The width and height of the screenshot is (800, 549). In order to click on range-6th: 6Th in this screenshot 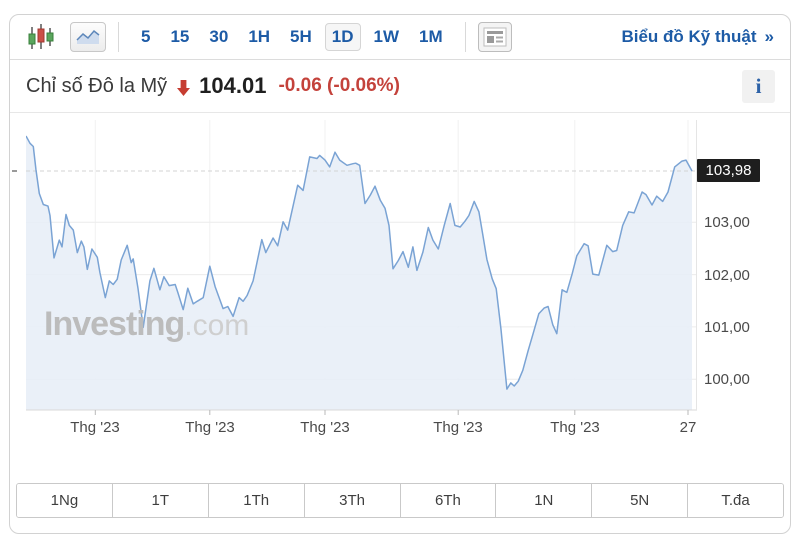, I will do `click(448, 500)`.